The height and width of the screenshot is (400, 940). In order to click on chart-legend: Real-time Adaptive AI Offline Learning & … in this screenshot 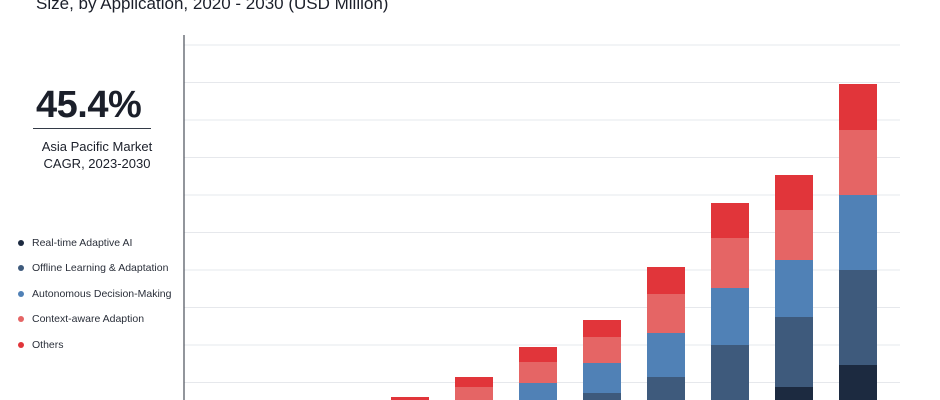, I will do `click(94, 294)`.